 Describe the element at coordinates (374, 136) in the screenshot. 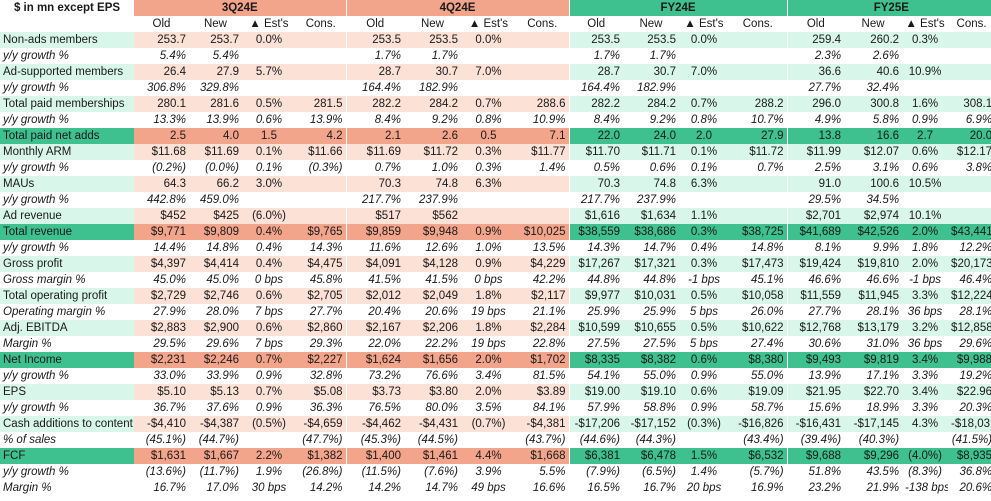

I see `table-cell: 2.1` at that location.